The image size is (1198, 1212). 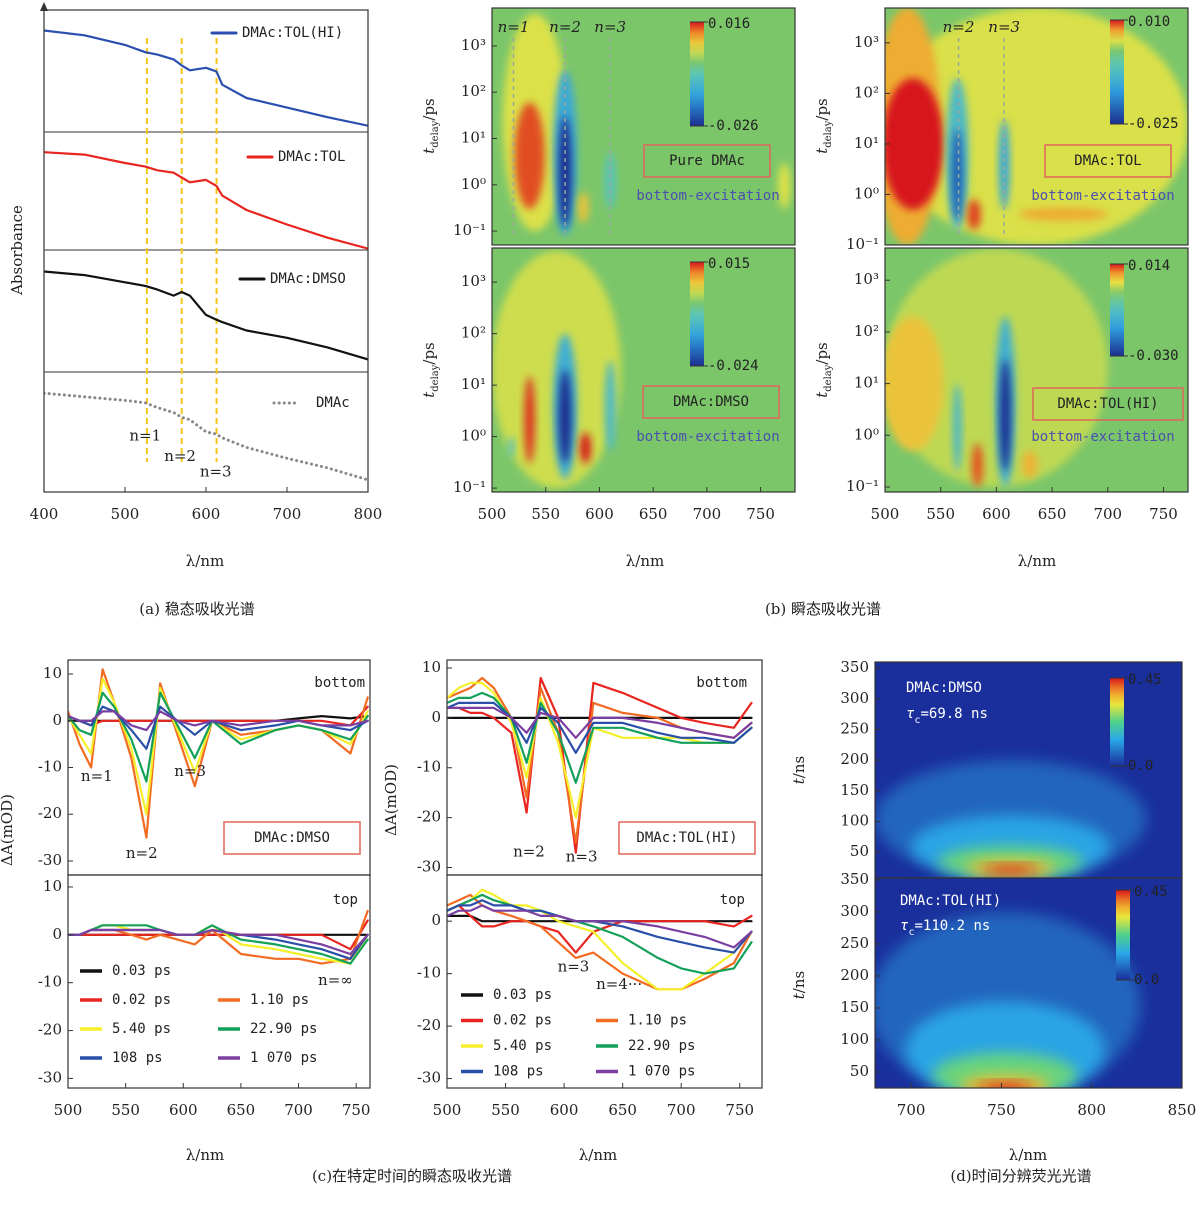 I want to click on legend-label: 0.02 ps, so click(x=522, y=1021).